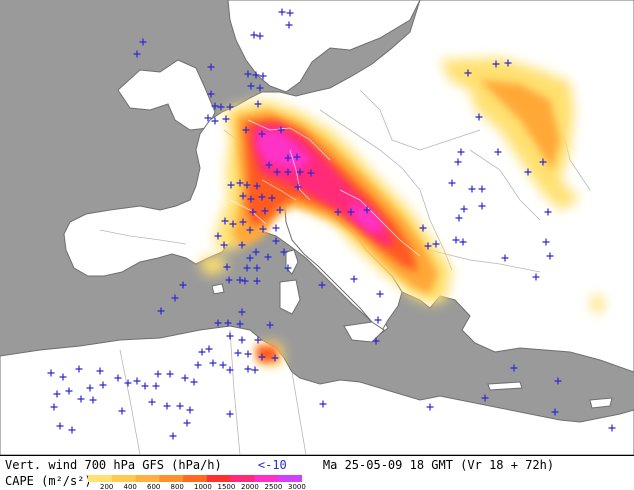  I want to click on coastline-overlay, so click(325, 188).